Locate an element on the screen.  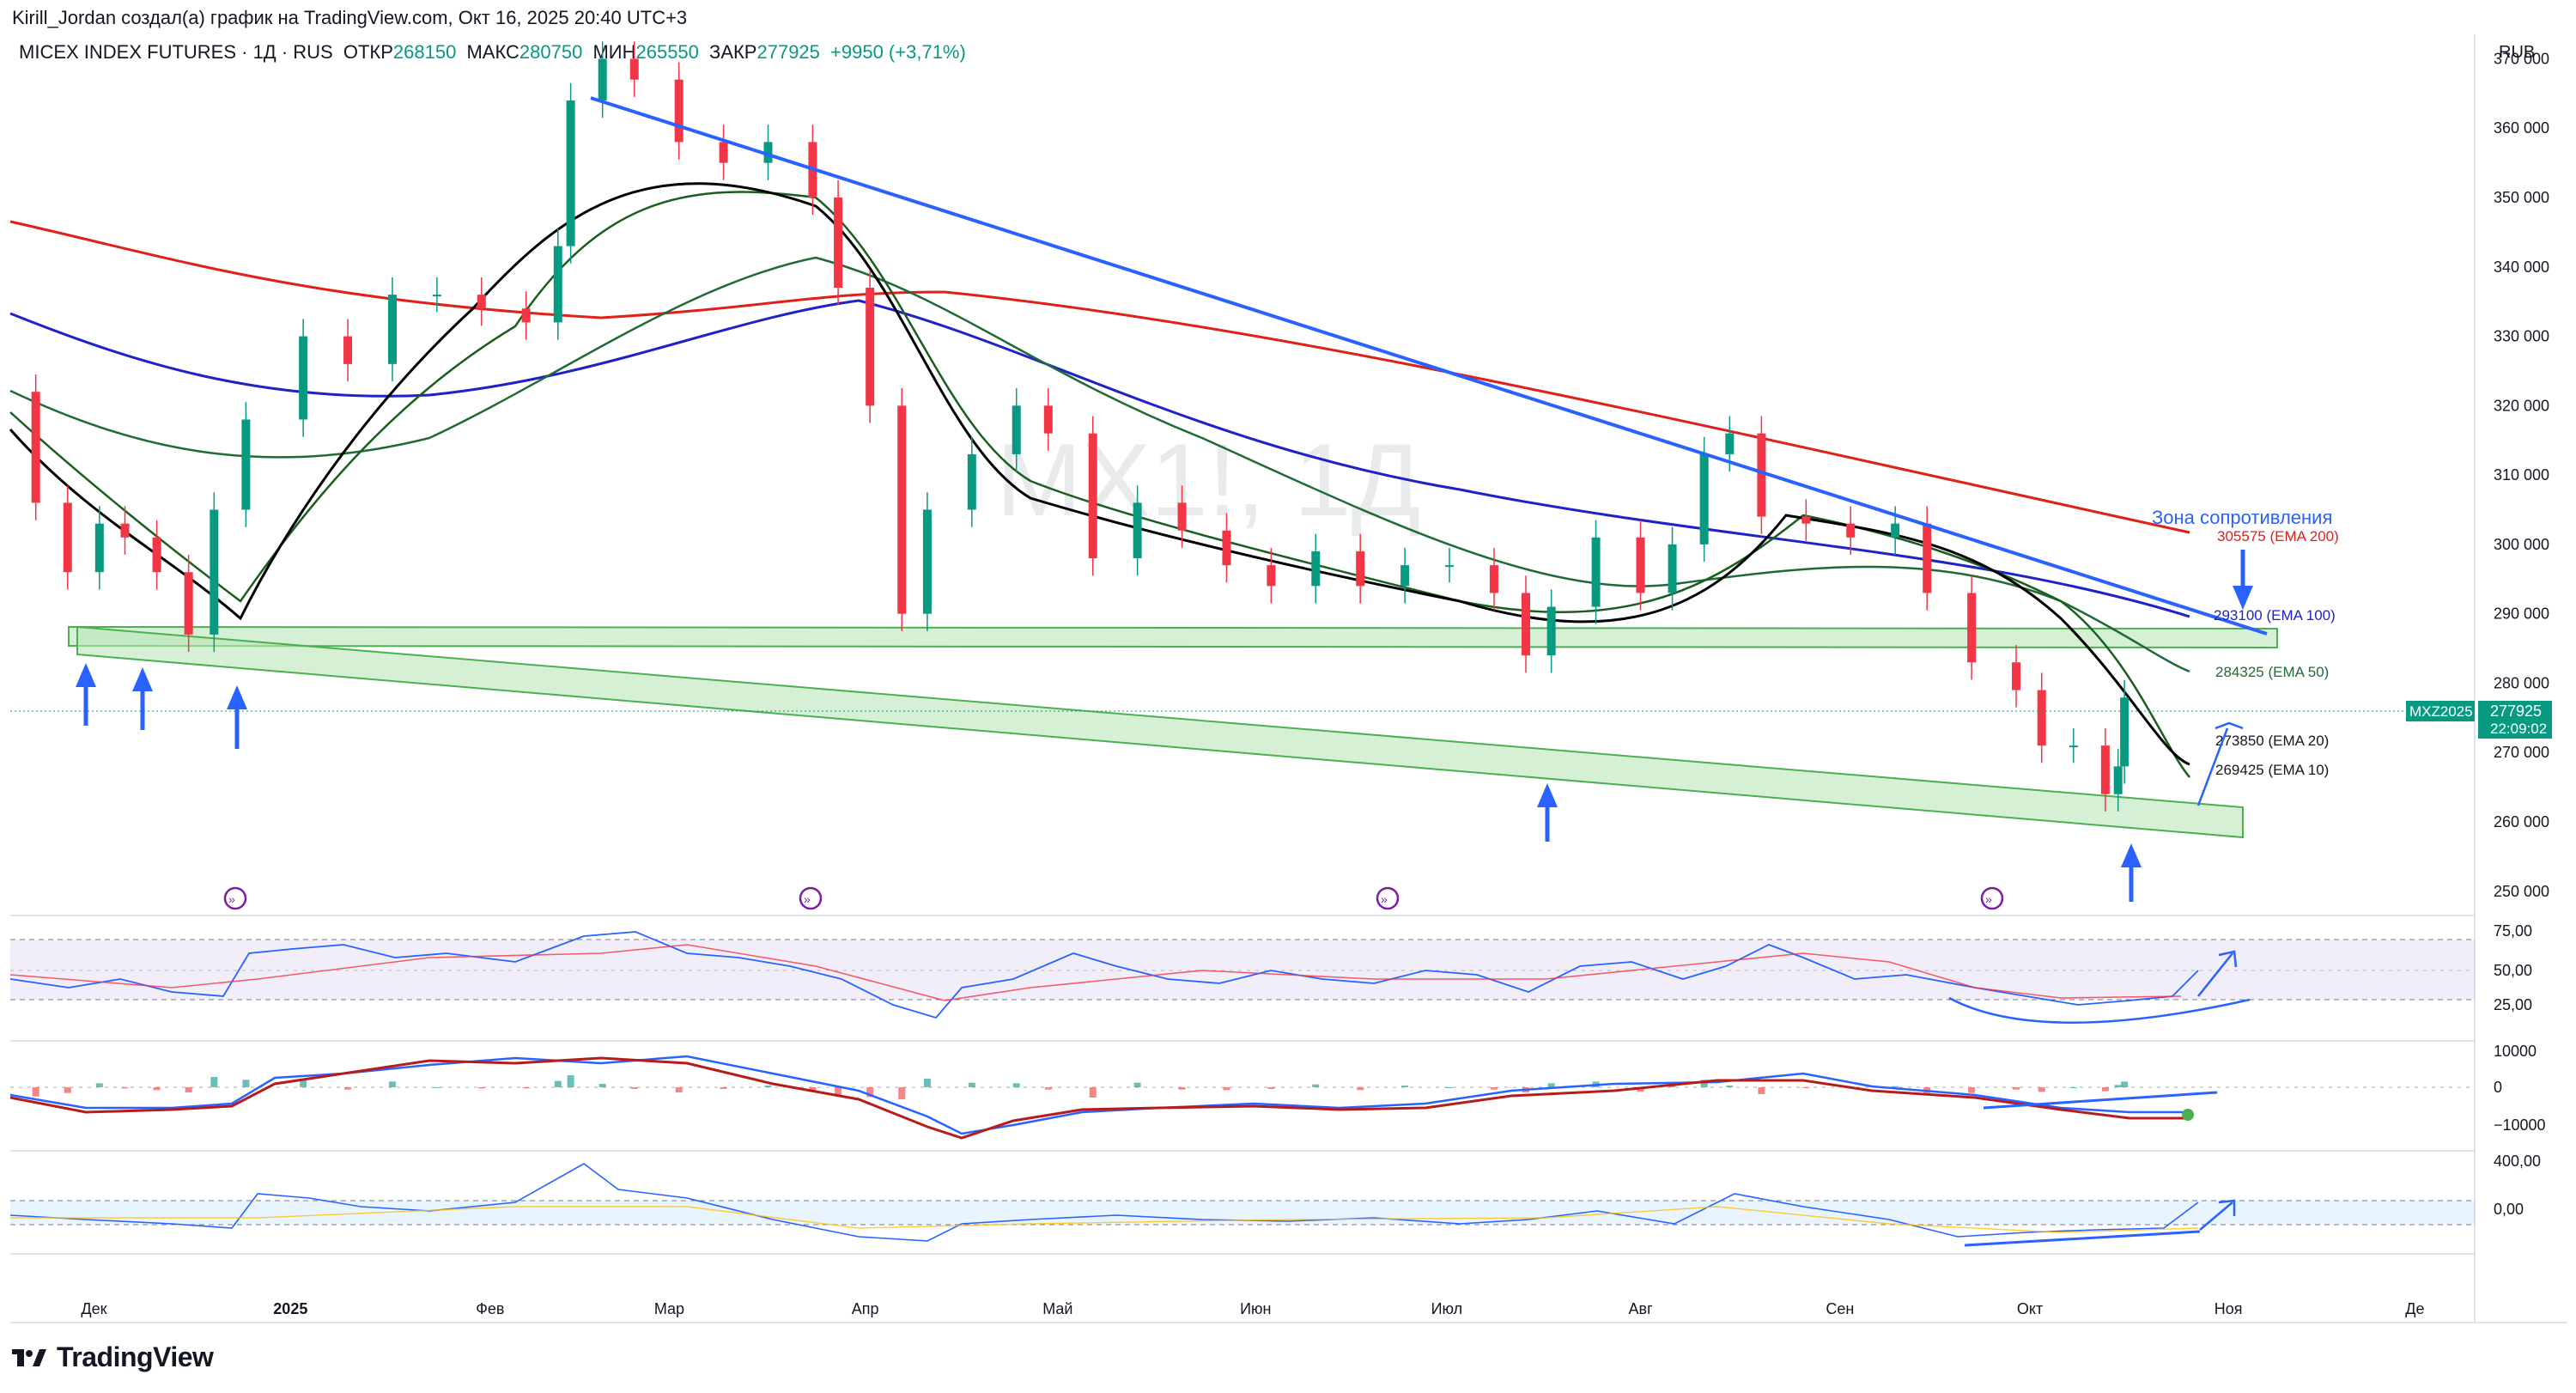
macd-cross-dot is located at coordinates (2188, 1115).